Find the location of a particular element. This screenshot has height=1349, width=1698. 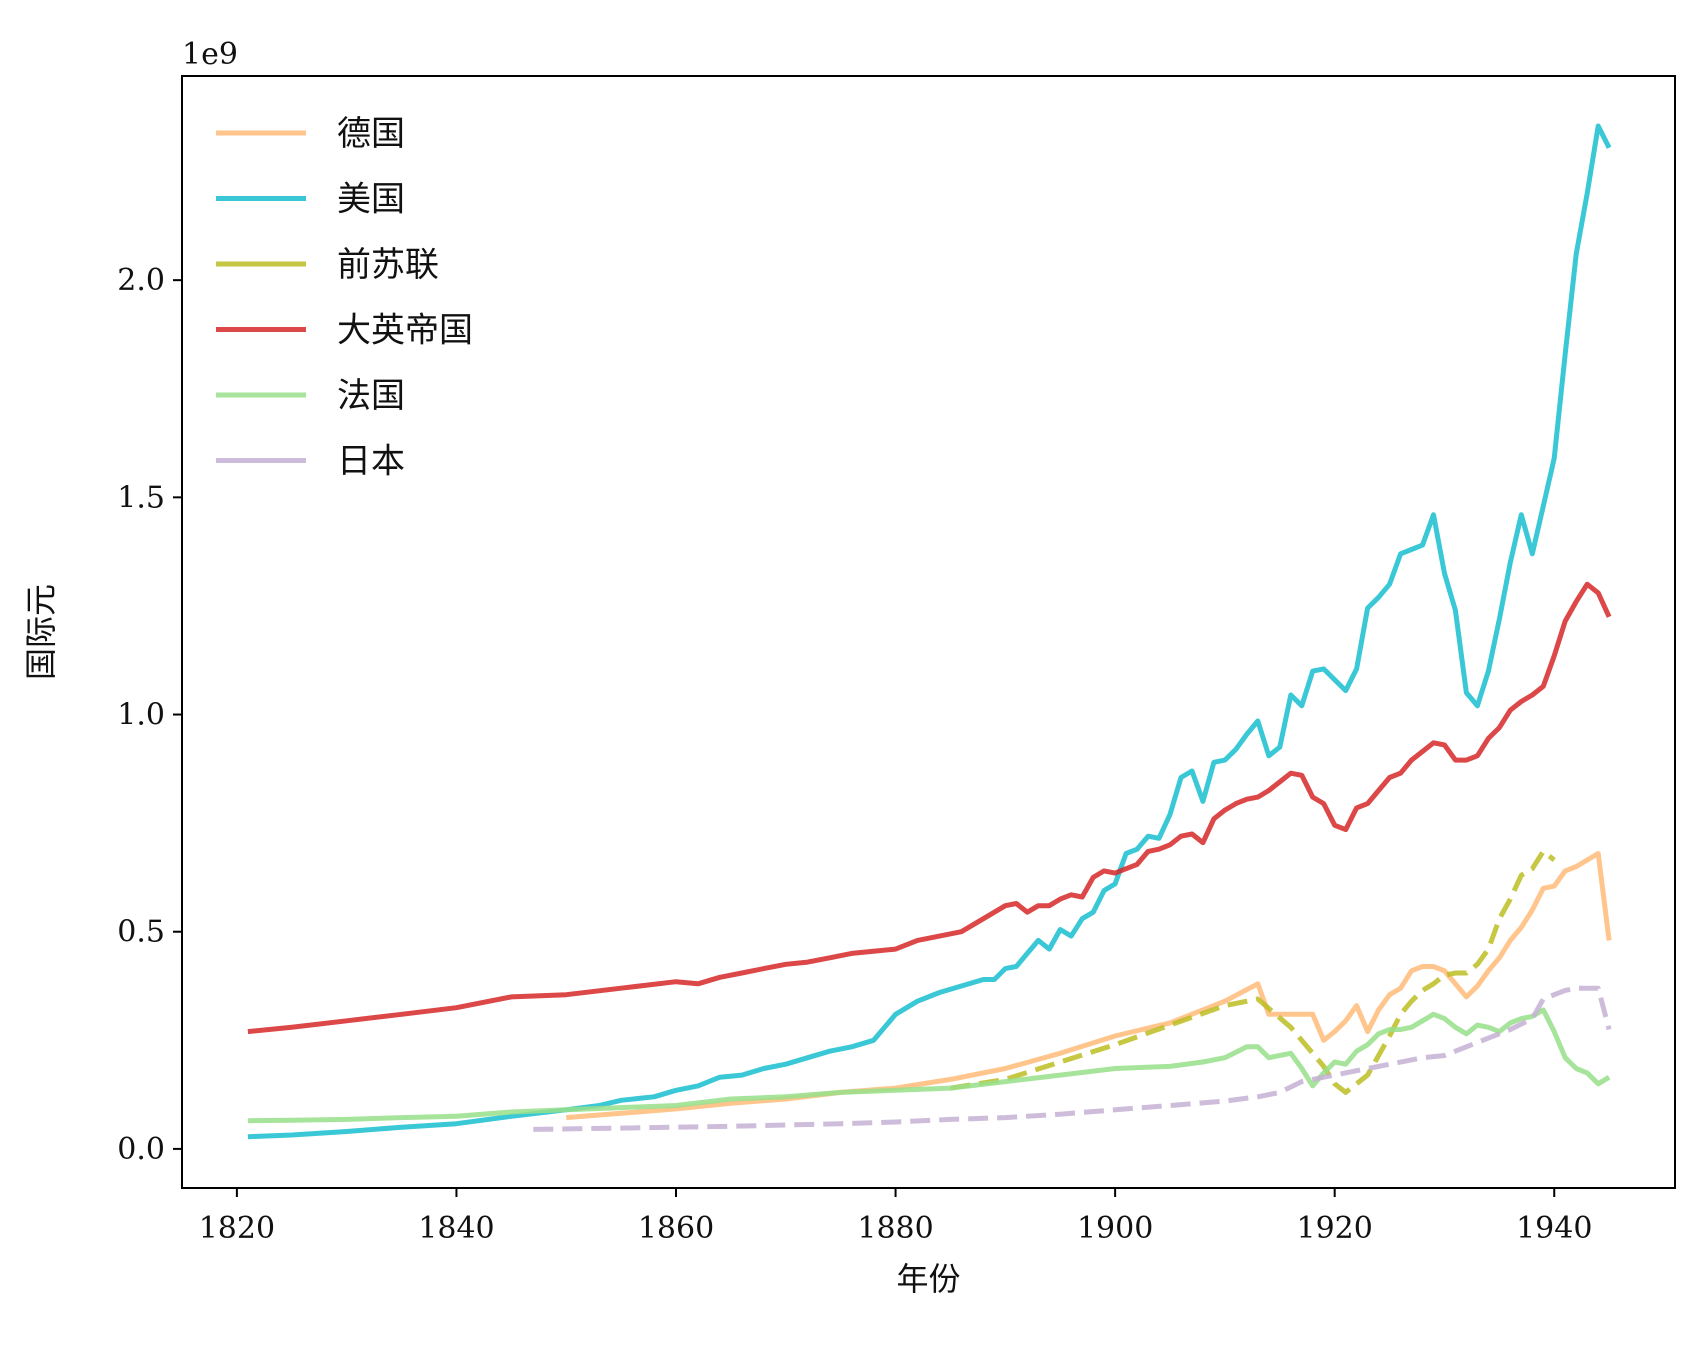

x-axis-label: 年份 is located at coordinates (928, 1279).